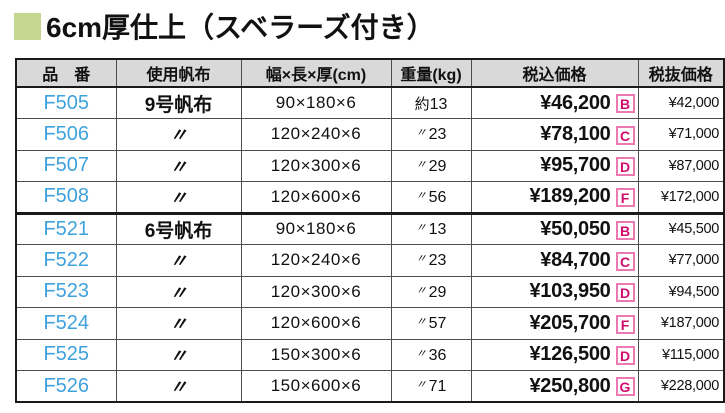 The image size is (725, 413). Describe the element at coordinates (316, 73) in the screenshot. I see `col-header-size: 幅×長×厚(cm)` at that location.